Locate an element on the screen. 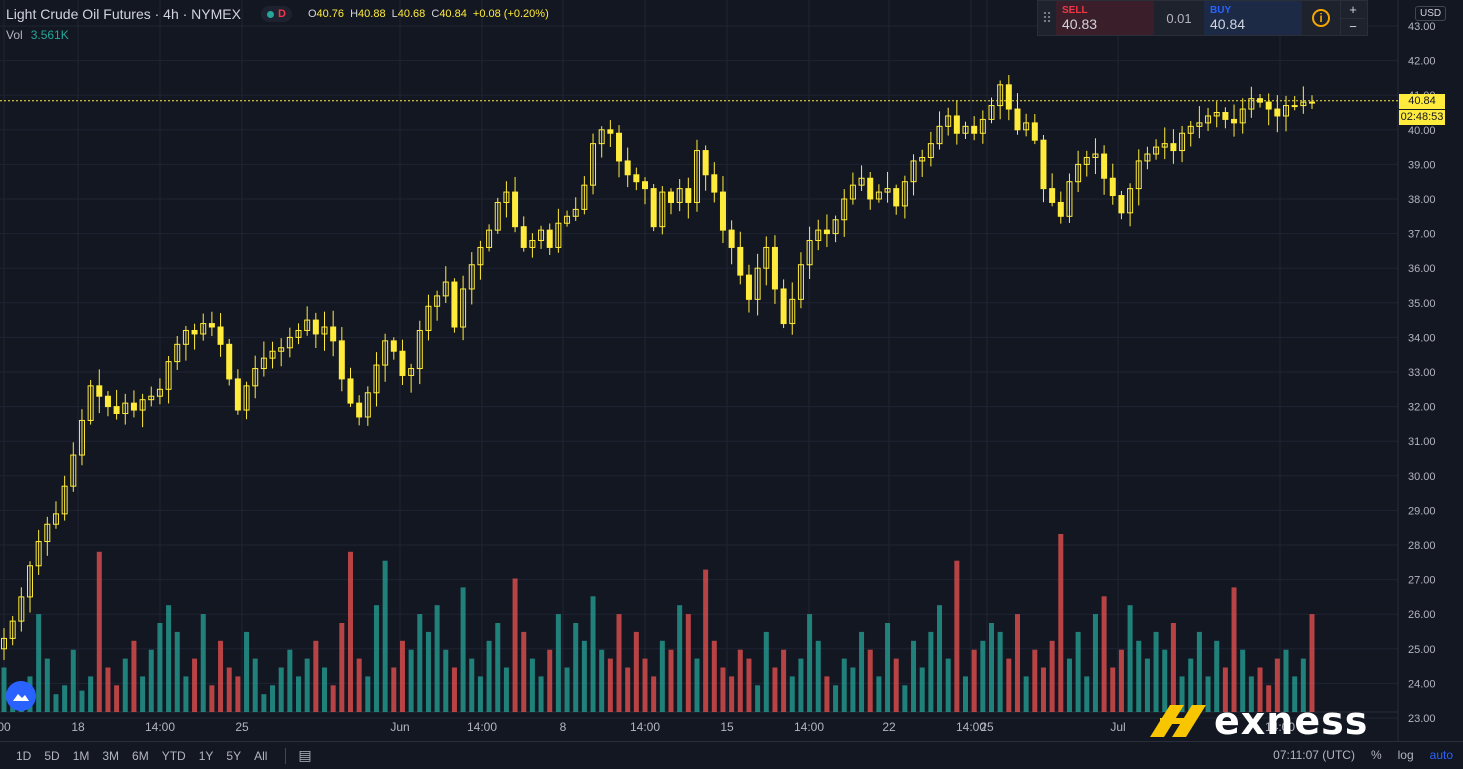 This screenshot has width=1463, height=769. timeframe-6m: 6M is located at coordinates (140, 755).